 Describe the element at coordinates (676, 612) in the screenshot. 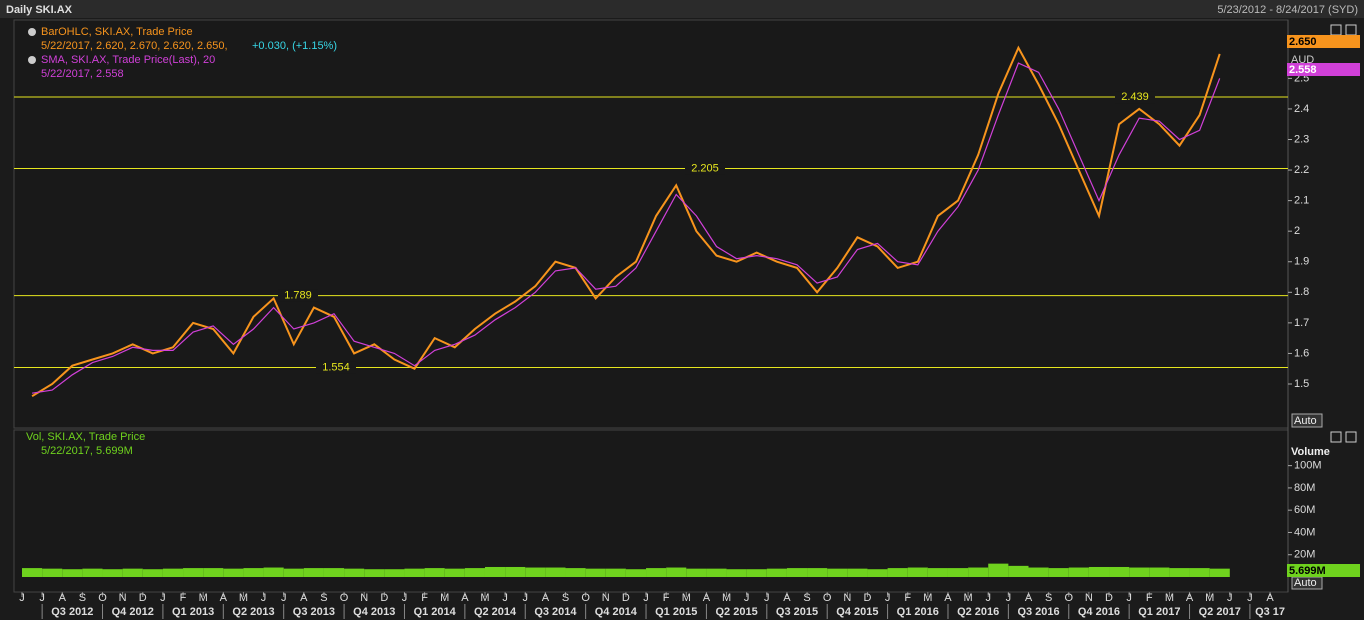

I see `quarter-label: Q1 2015` at that location.